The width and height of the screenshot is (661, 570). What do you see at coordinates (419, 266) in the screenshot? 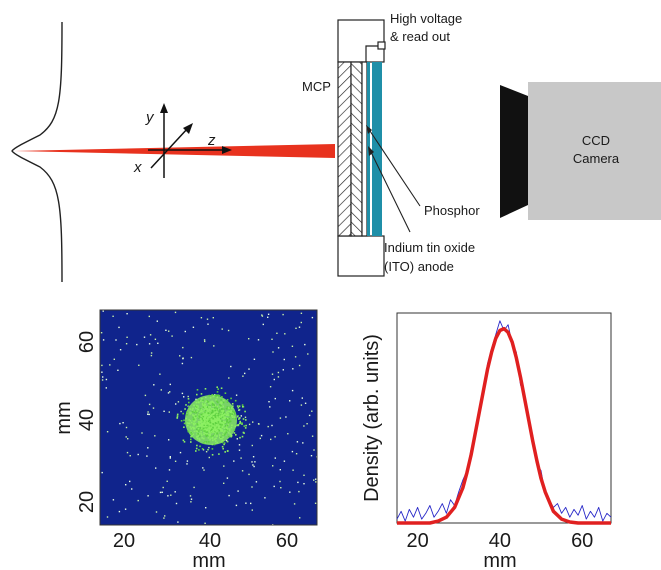
I see `ito-label-line2: (ITO) anode` at bounding box center [419, 266].